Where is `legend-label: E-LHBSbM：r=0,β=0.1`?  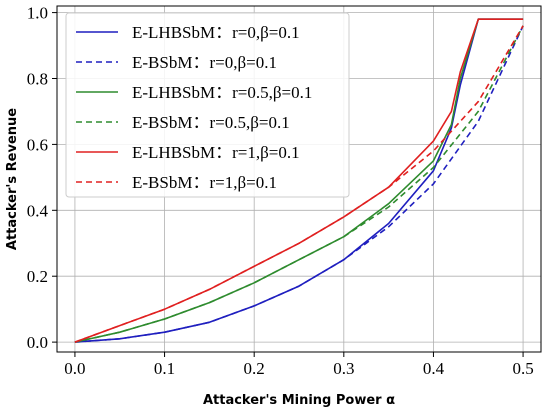 legend-label: E-LHBSbM：r=0,β=0.1 is located at coordinates (216, 32).